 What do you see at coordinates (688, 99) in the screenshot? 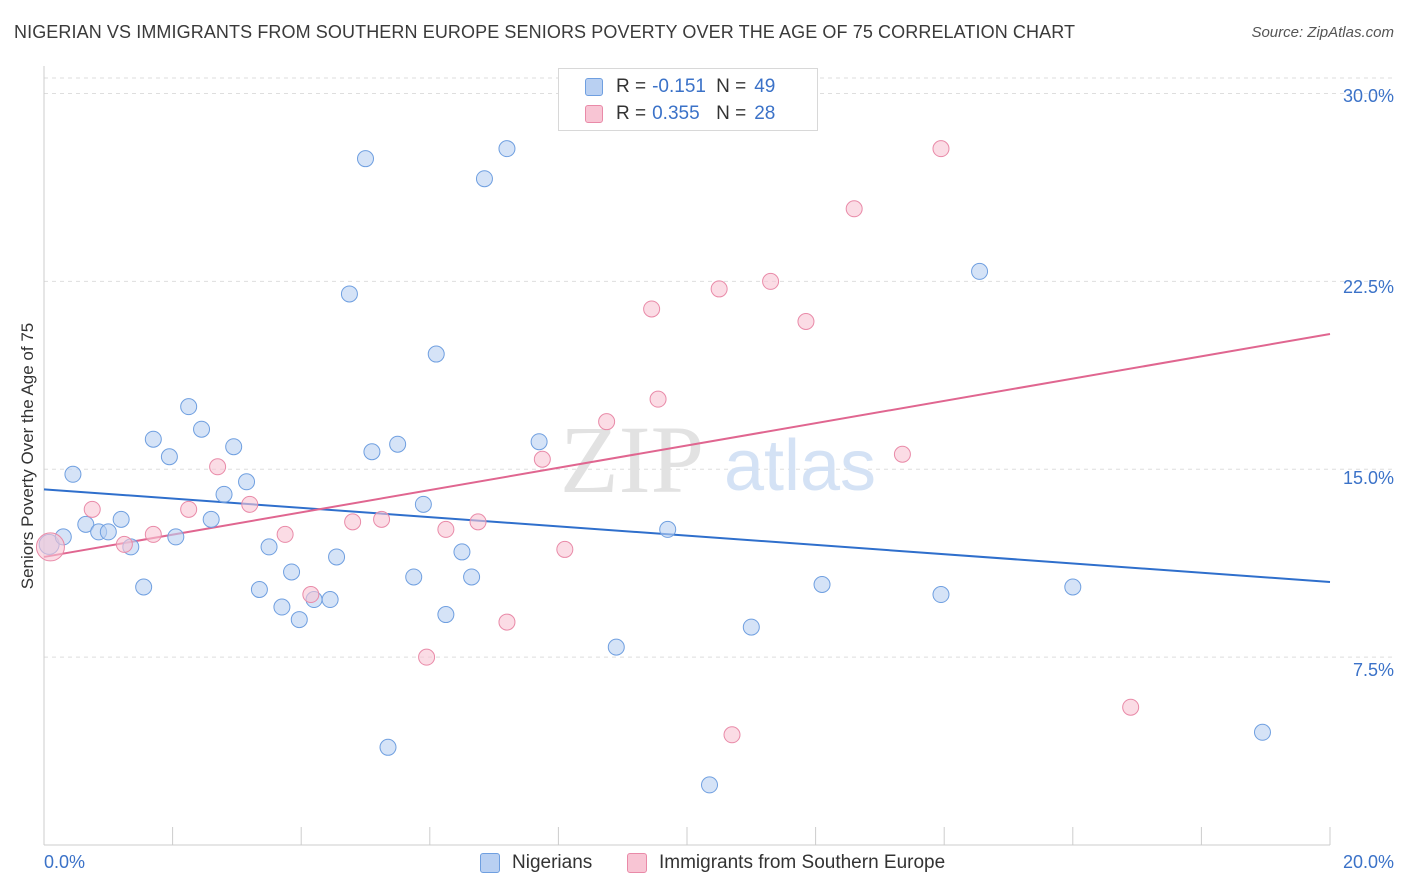
I see `correlation-legend: R = -0.151 N = 49 R = 0.355 N = 28` at bounding box center [688, 99].